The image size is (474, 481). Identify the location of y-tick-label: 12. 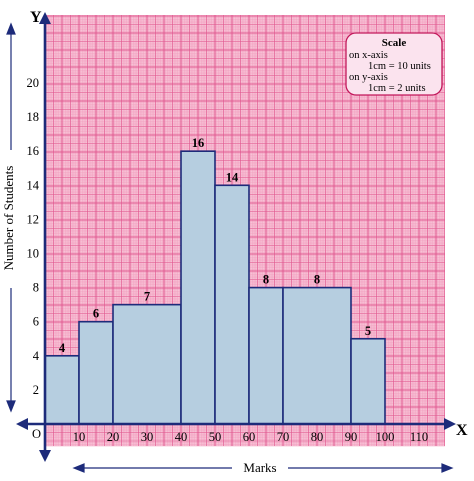
(33, 219).